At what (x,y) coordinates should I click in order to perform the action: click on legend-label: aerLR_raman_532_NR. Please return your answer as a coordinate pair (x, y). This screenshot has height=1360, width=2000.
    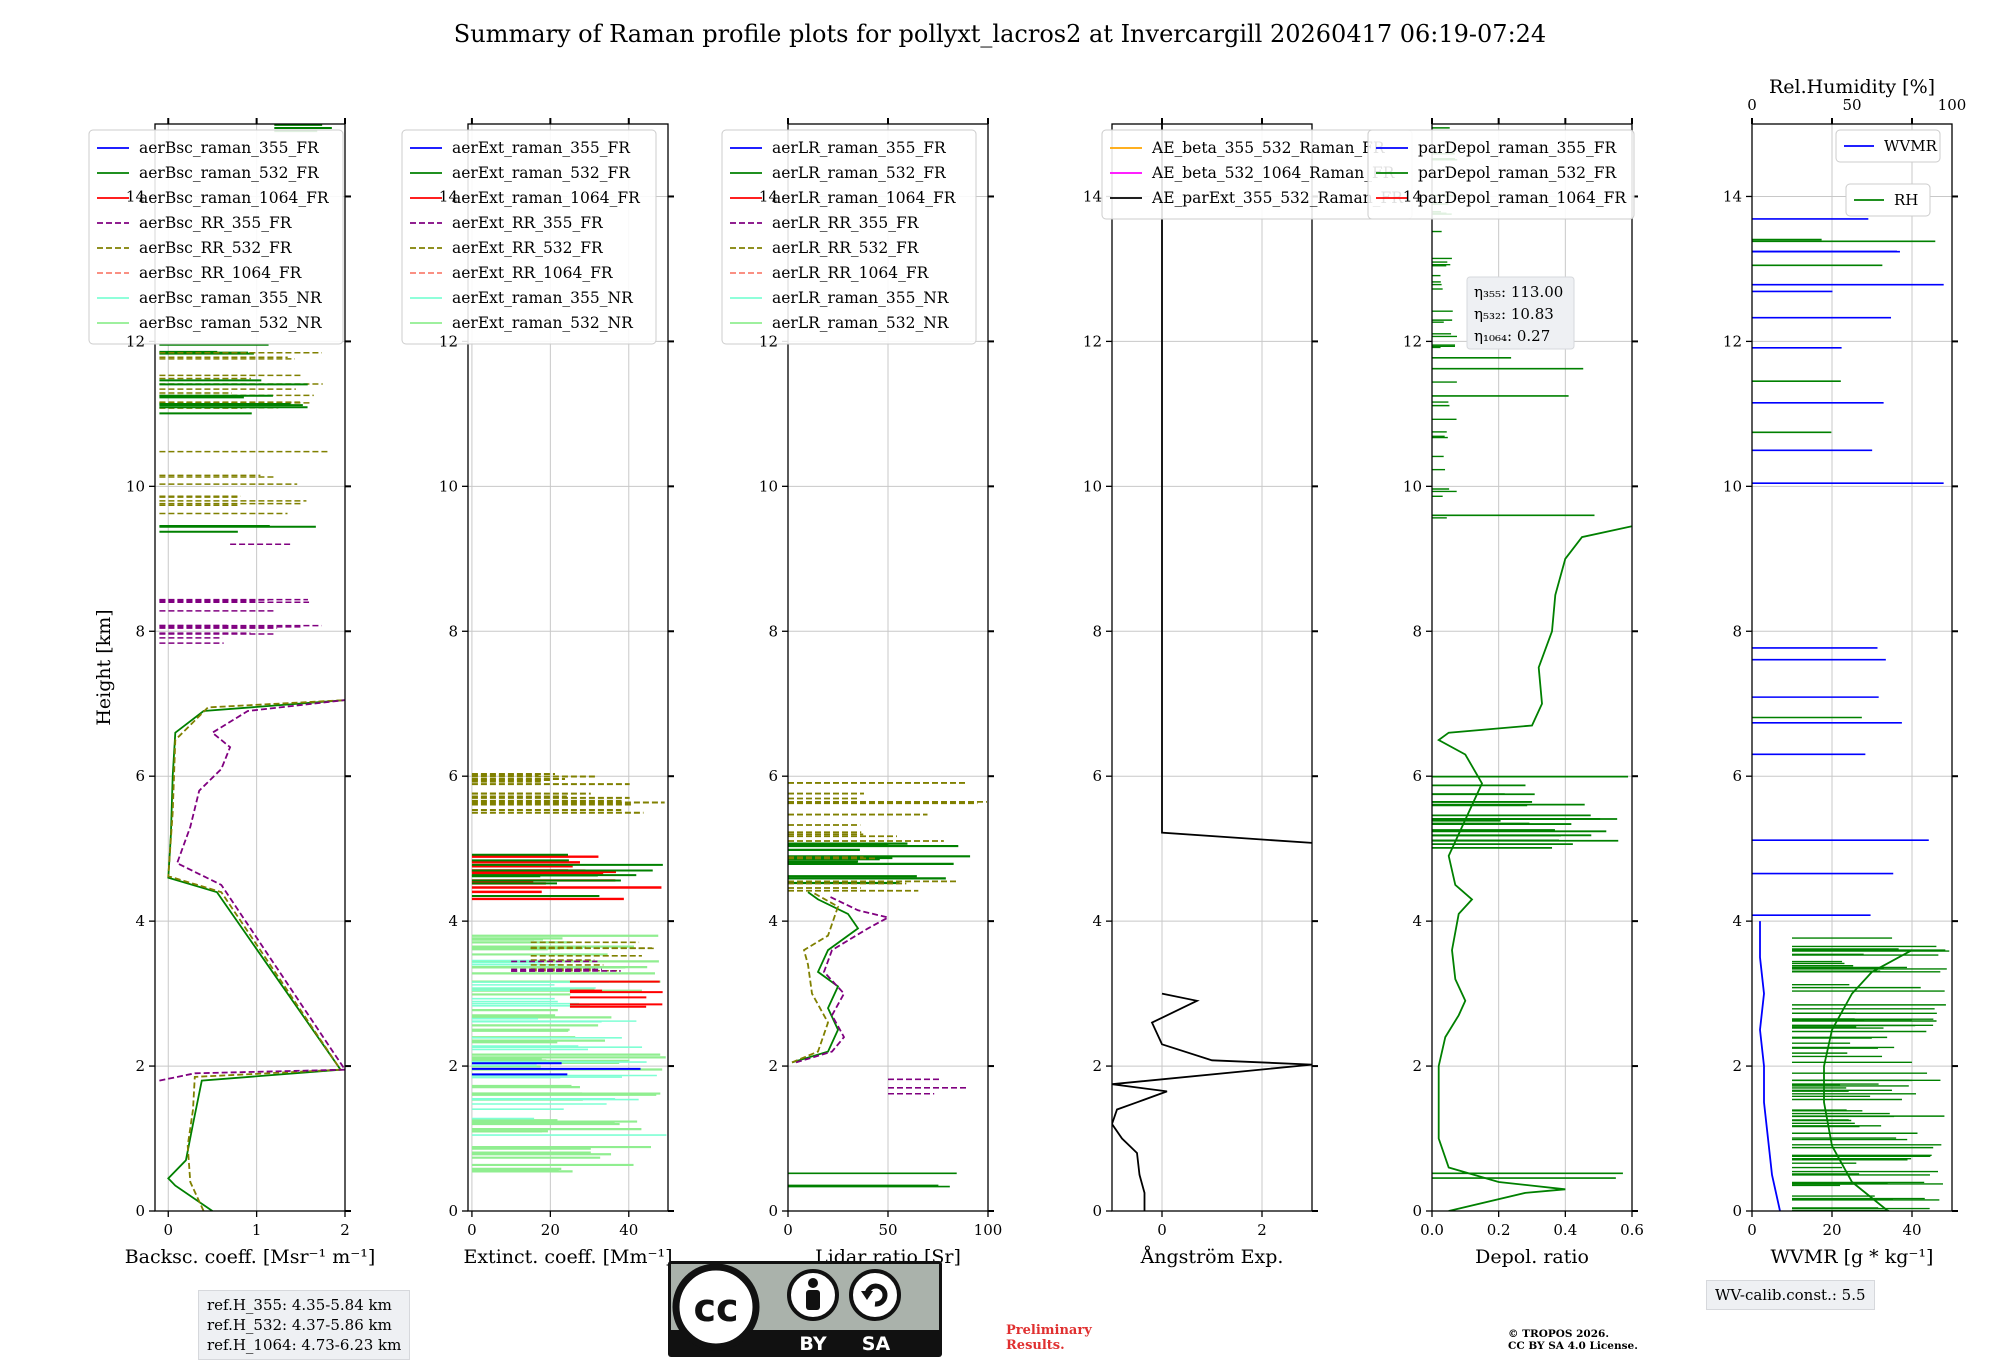
    Looking at the image, I should click on (861, 323).